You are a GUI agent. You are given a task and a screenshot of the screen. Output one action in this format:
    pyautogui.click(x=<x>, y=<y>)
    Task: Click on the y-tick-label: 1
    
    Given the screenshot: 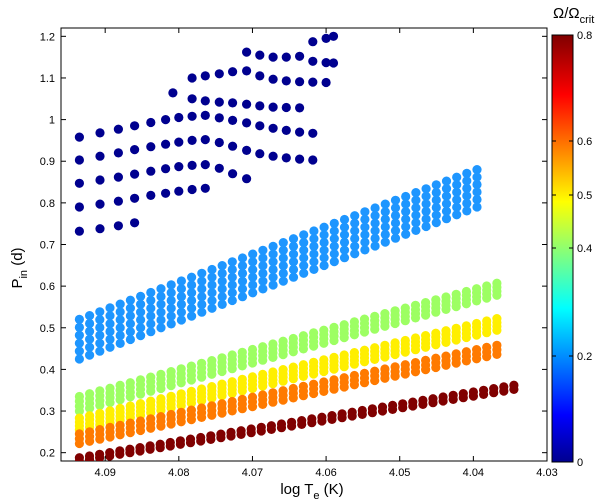 What is the action you would take?
    pyautogui.click(x=52, y=121)
    